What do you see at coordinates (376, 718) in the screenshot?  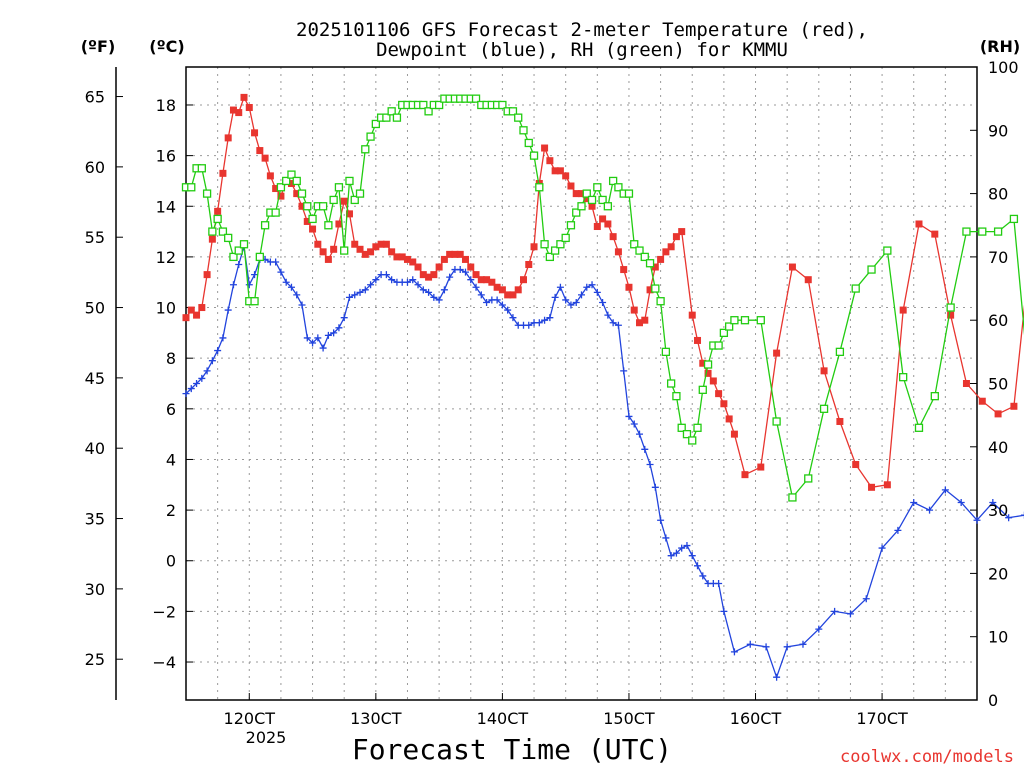 I see `x-tick-label: 130CT` at bounding box center [376, 718].